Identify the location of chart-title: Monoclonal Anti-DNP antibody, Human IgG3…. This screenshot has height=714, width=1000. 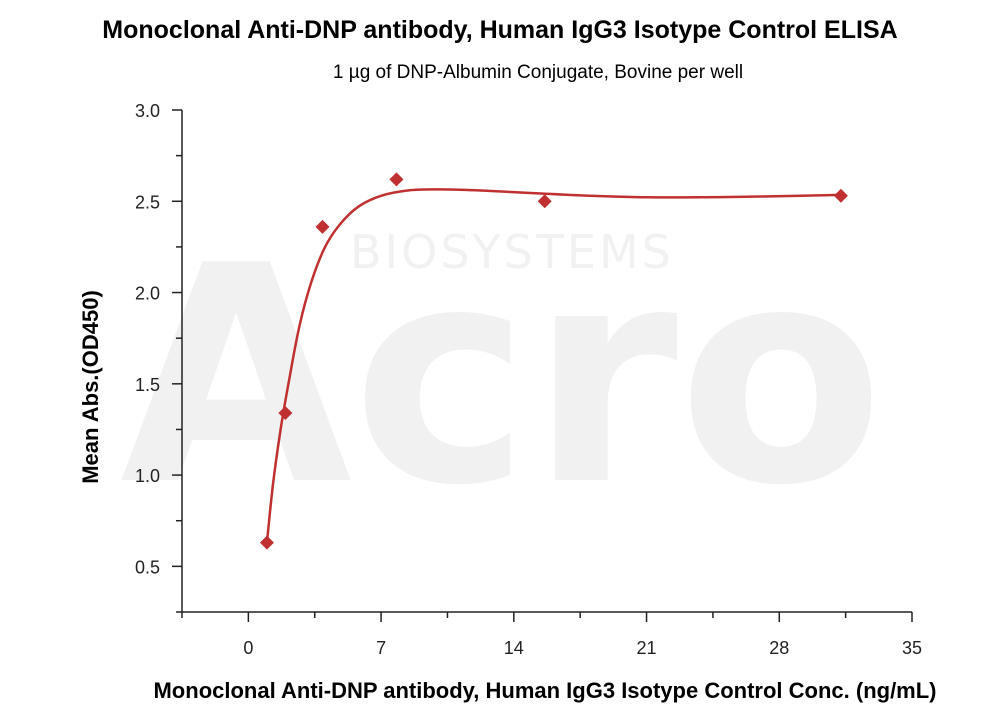
(500, 30).